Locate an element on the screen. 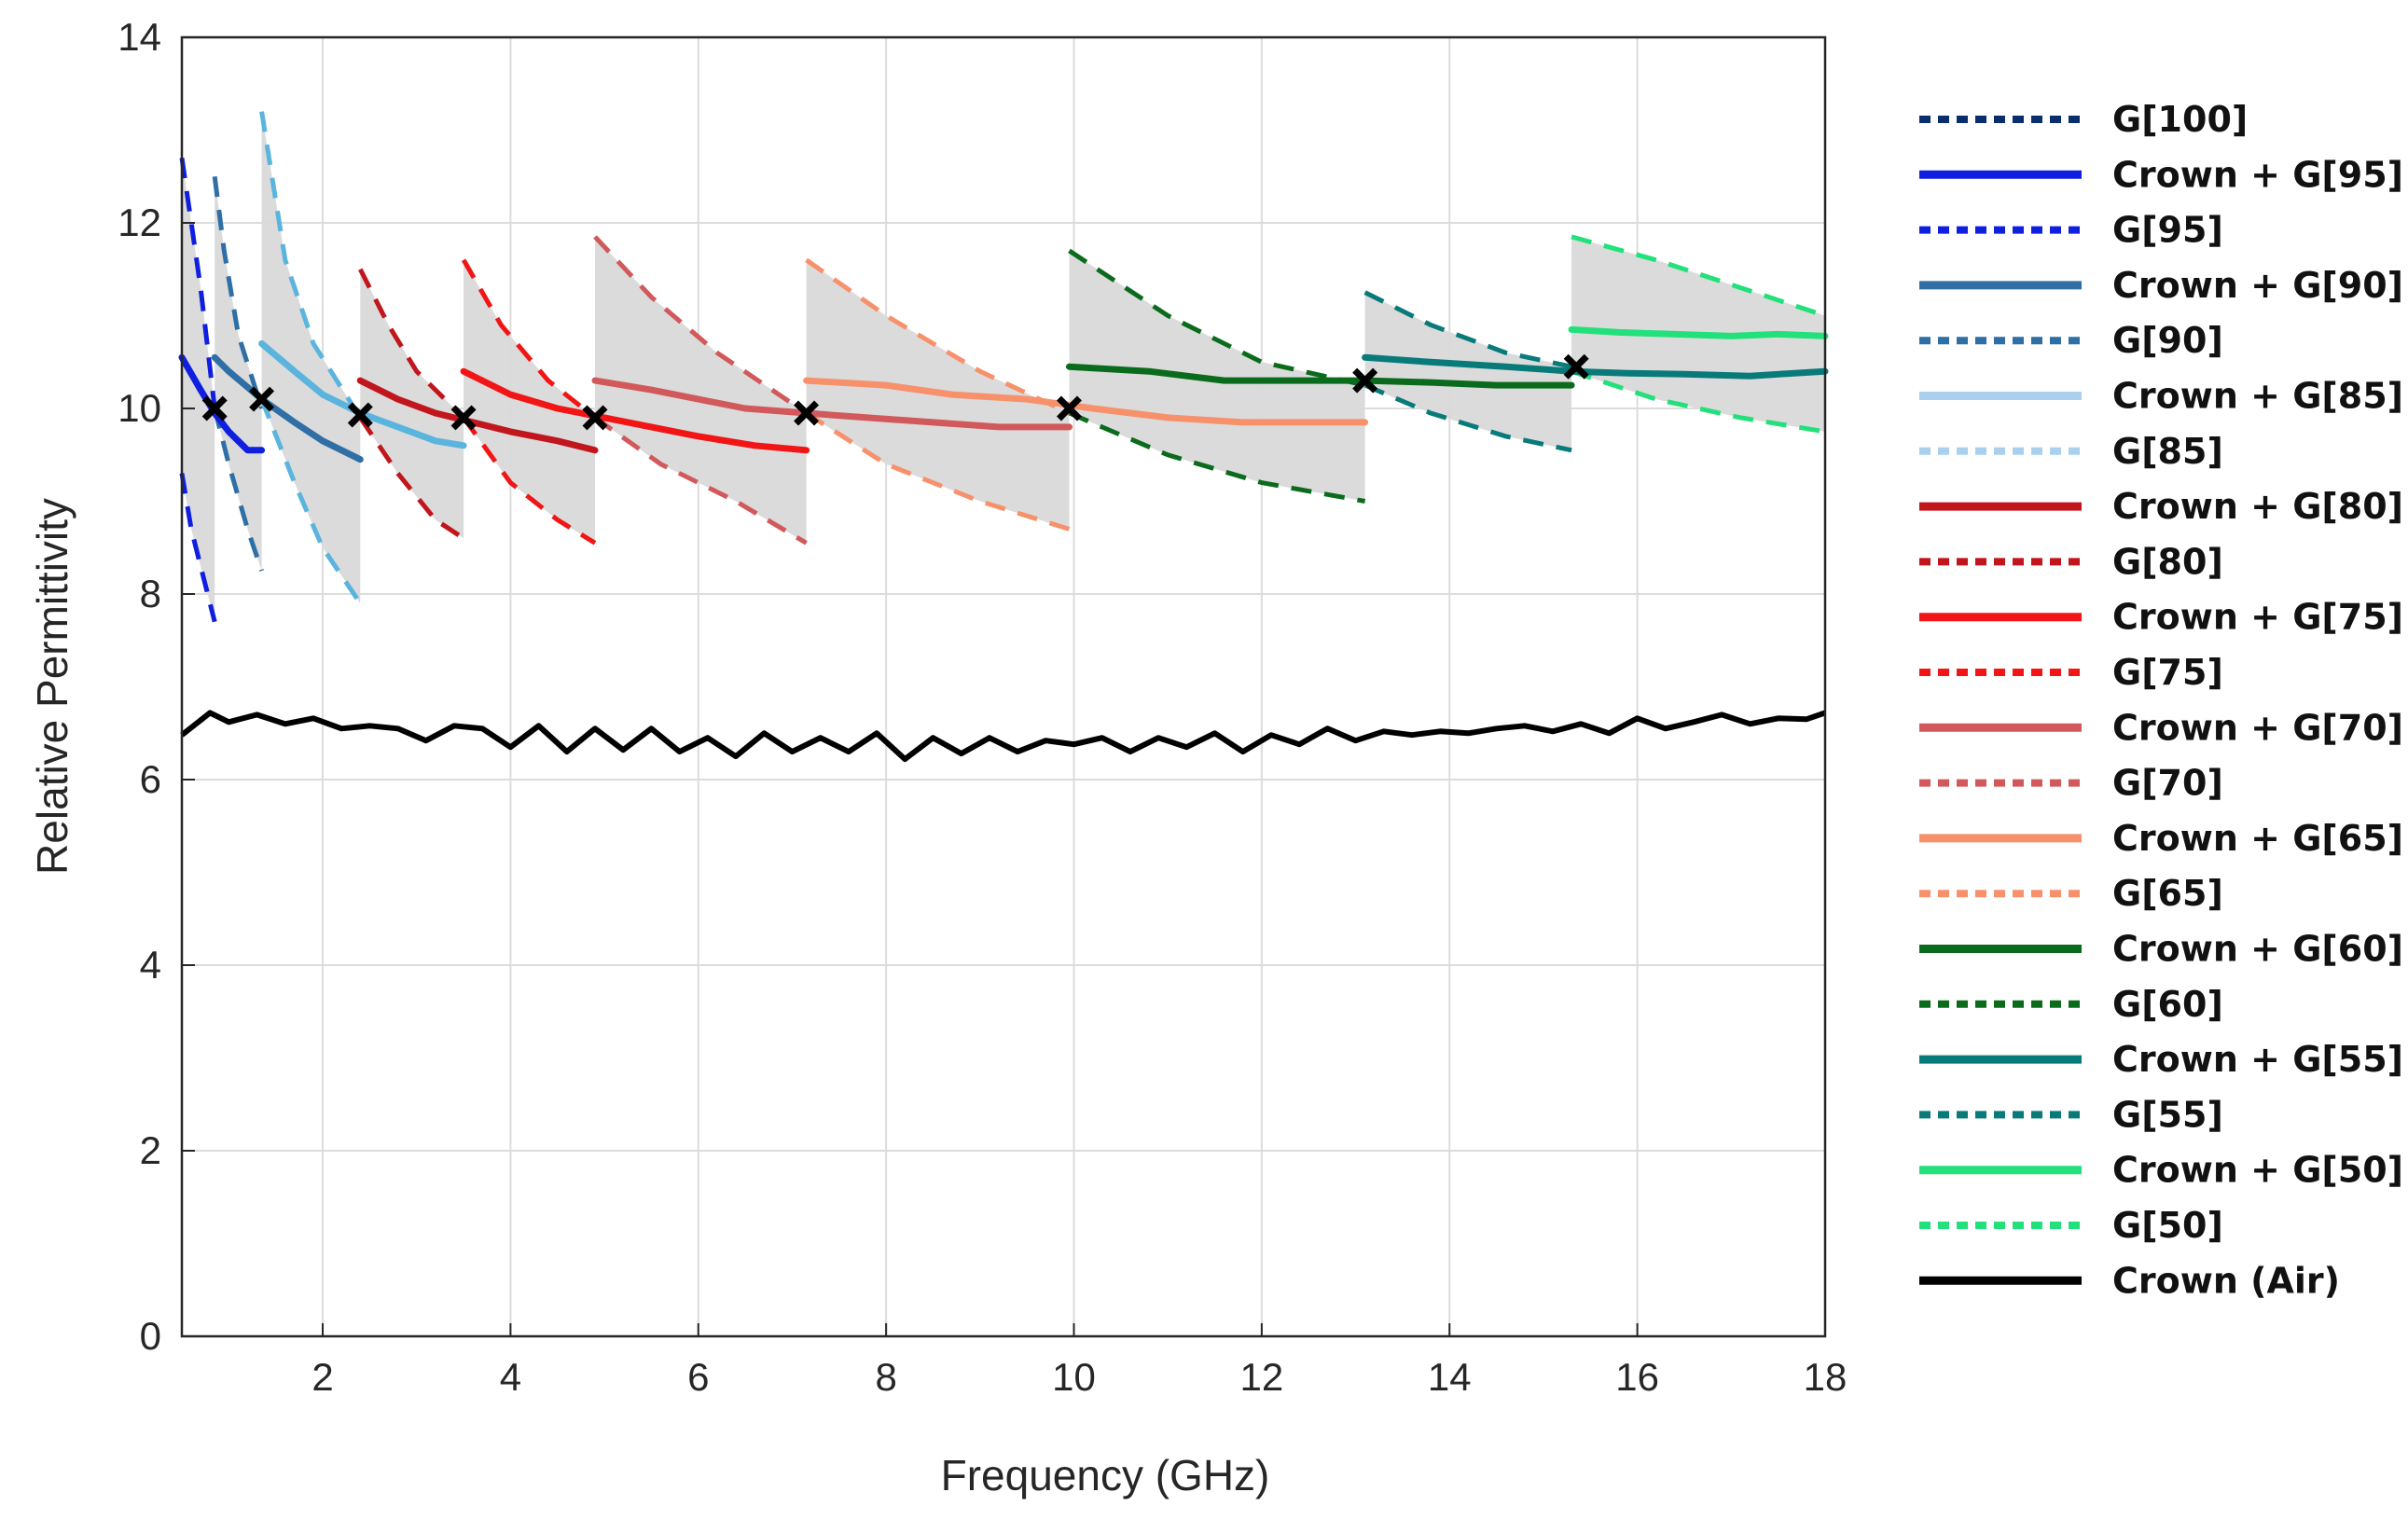  x-tick-label: 8 is located at coordinates (885, 1377).